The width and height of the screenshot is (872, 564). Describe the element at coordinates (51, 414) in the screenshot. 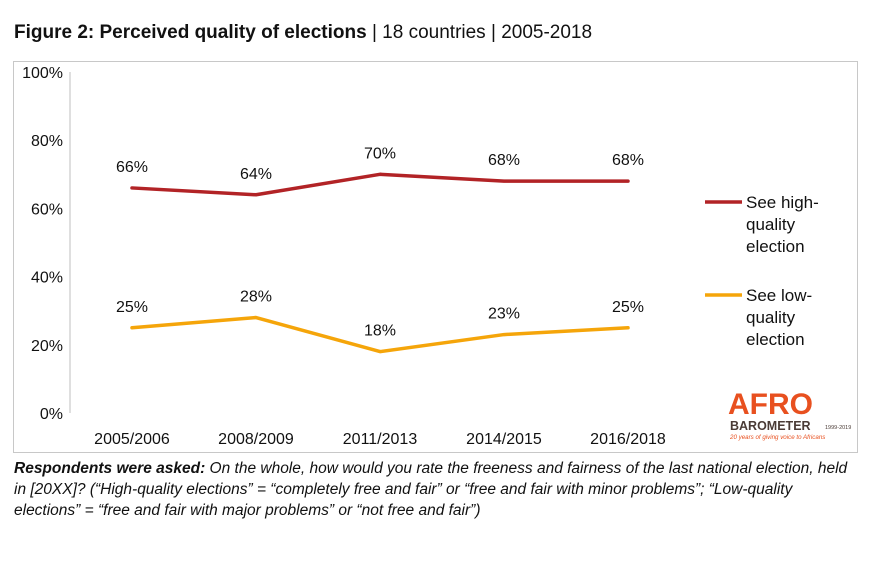

I see `y-tick-label: 0%` at that location.